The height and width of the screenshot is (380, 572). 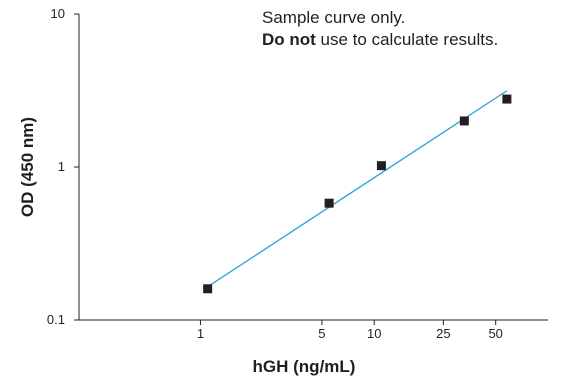 I want to click on y-tick-label: 0.1, so click(x=56, y=319).